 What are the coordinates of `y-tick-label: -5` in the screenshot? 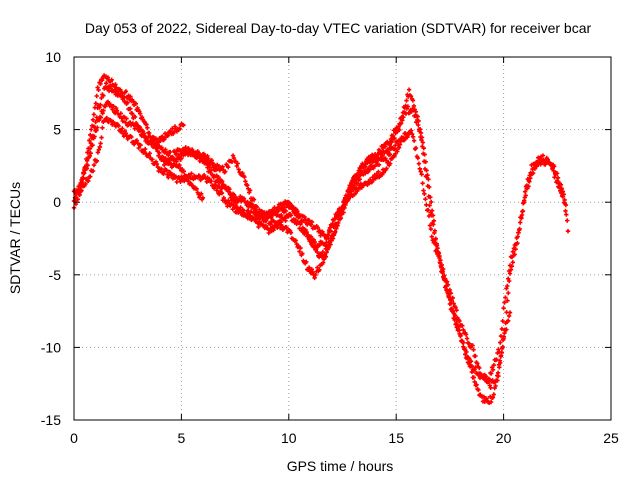 It's located at (55, 275).